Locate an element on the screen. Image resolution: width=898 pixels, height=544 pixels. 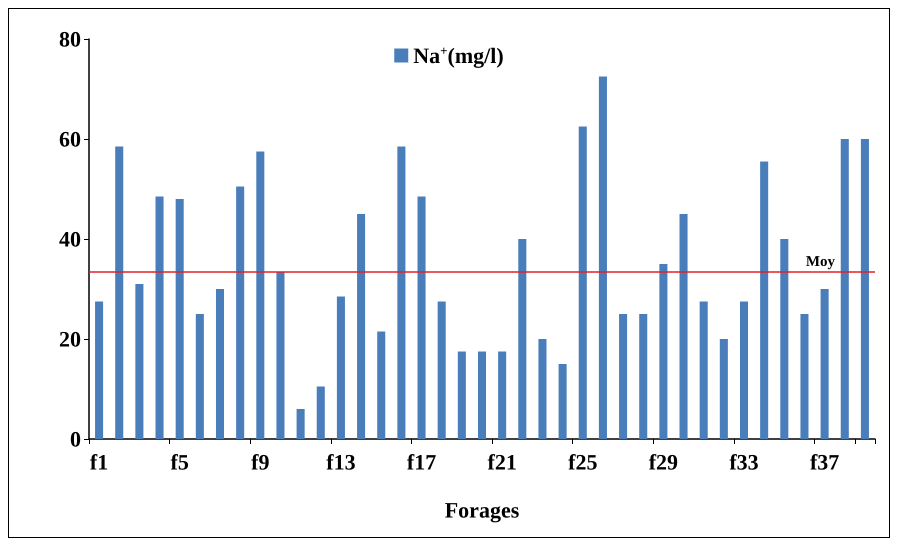
legend-label: Na+(mg/l) is located at coordinates (458, 55).